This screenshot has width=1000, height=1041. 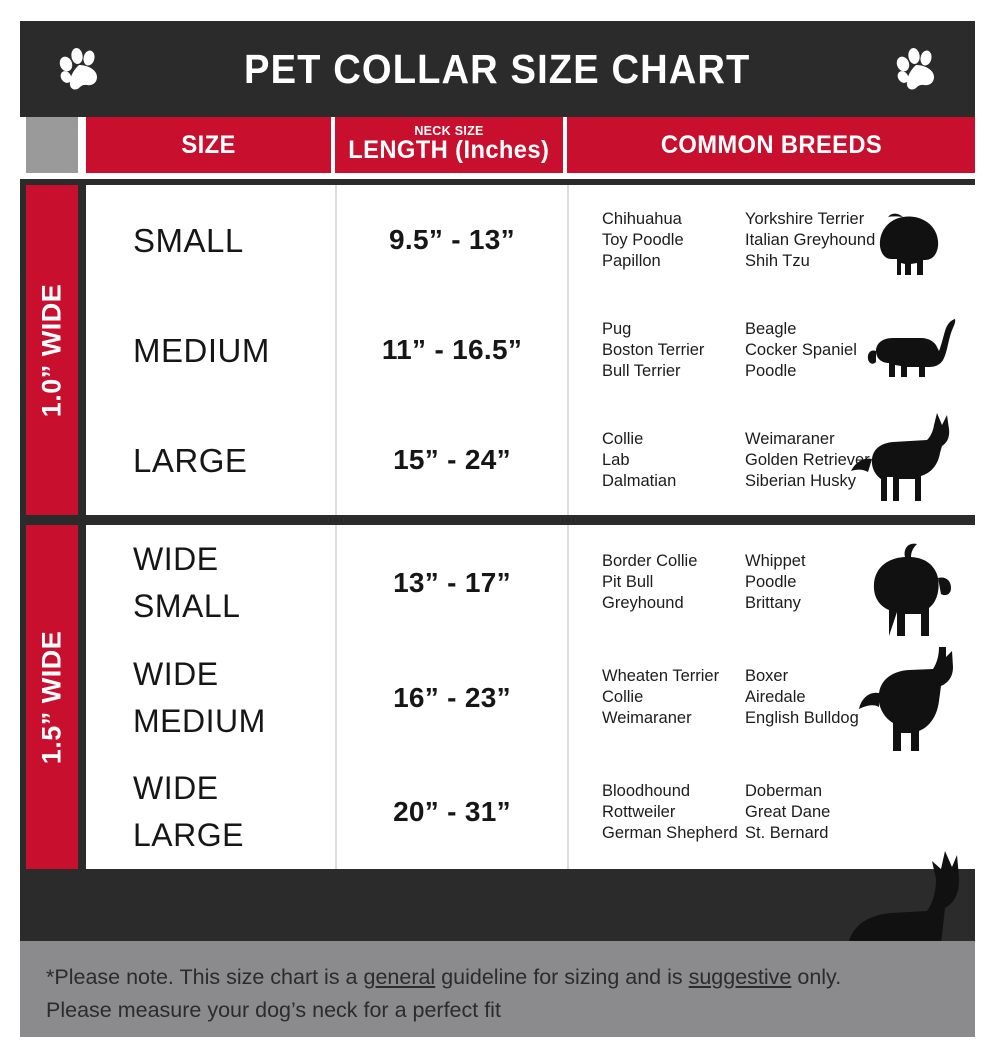 I want to click on breed-item: St. Bernard, so click(x=787, y=832).